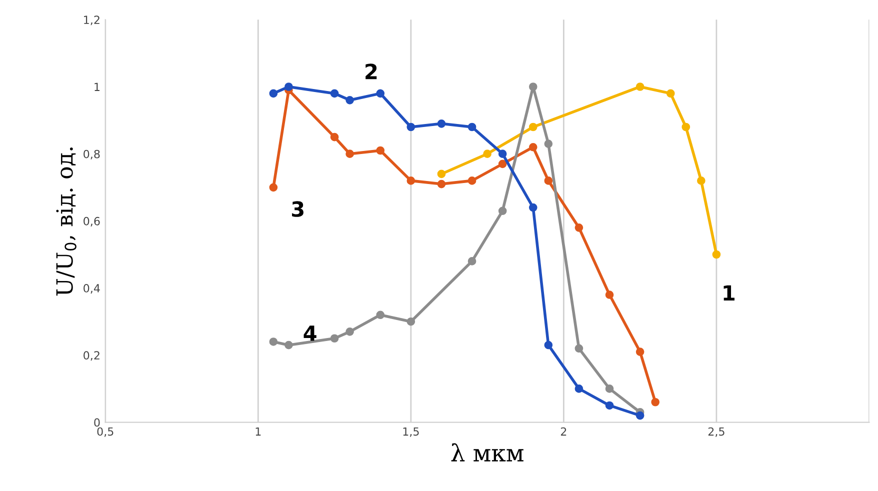 This screenshot has width=878, height=491. I want to click on series-label: 1, so click(729, 293).